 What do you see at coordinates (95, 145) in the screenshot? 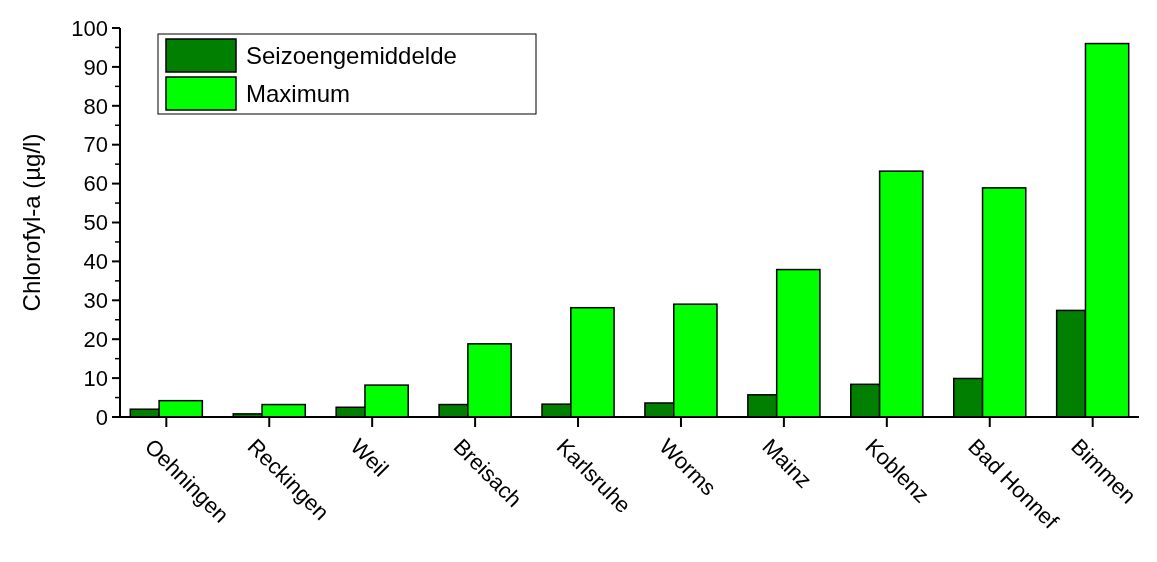
I see `y-tick-label: 70` at bounding box center [95, 145].